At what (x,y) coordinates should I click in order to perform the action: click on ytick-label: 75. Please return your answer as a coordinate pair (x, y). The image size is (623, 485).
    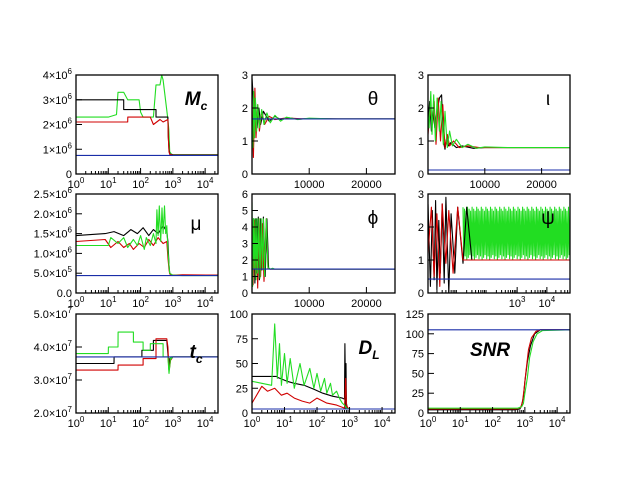
    Looking at the image, I should click on (418, 355).